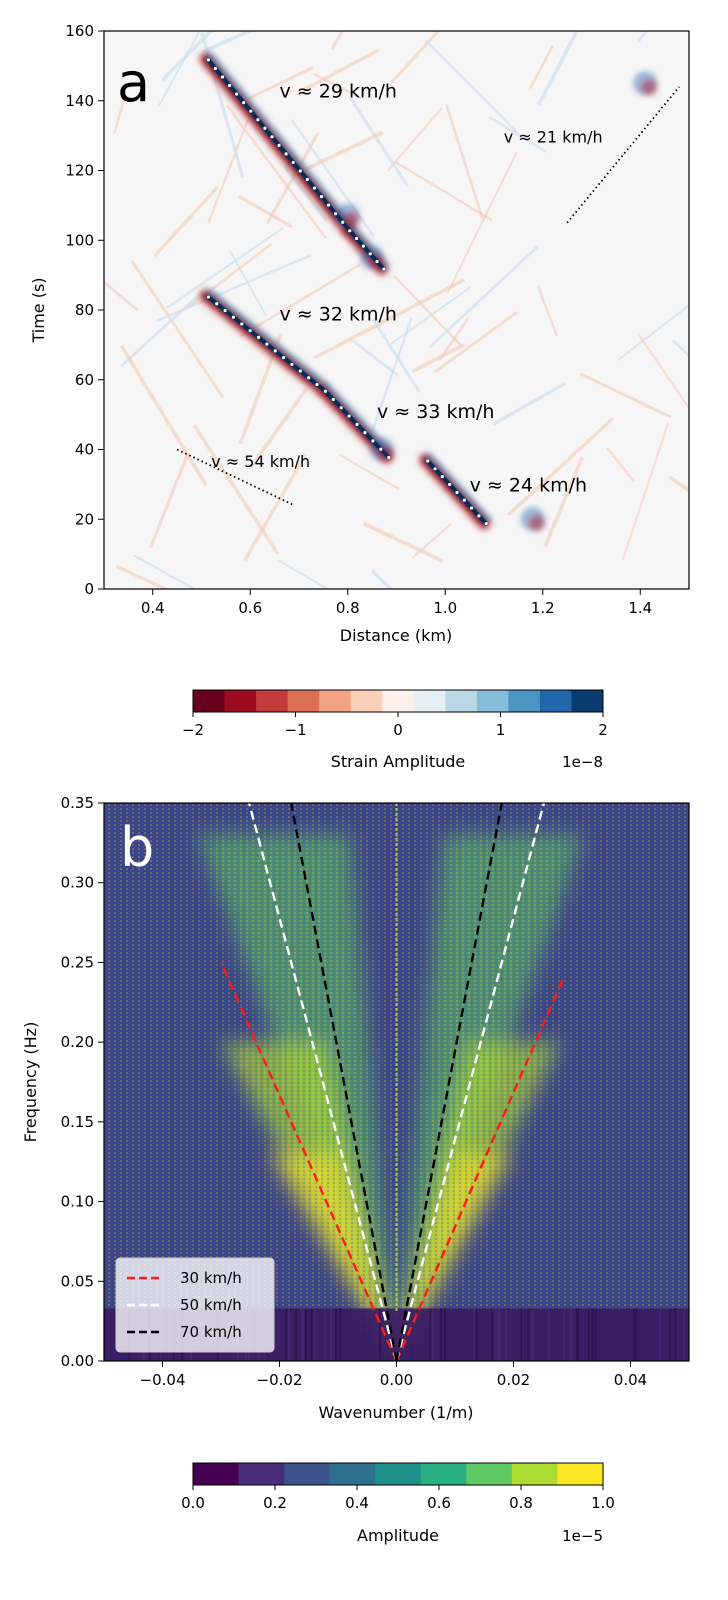 The image size is (728, 1600). I want to click on y-tick-label: 40, so click(84, 450).